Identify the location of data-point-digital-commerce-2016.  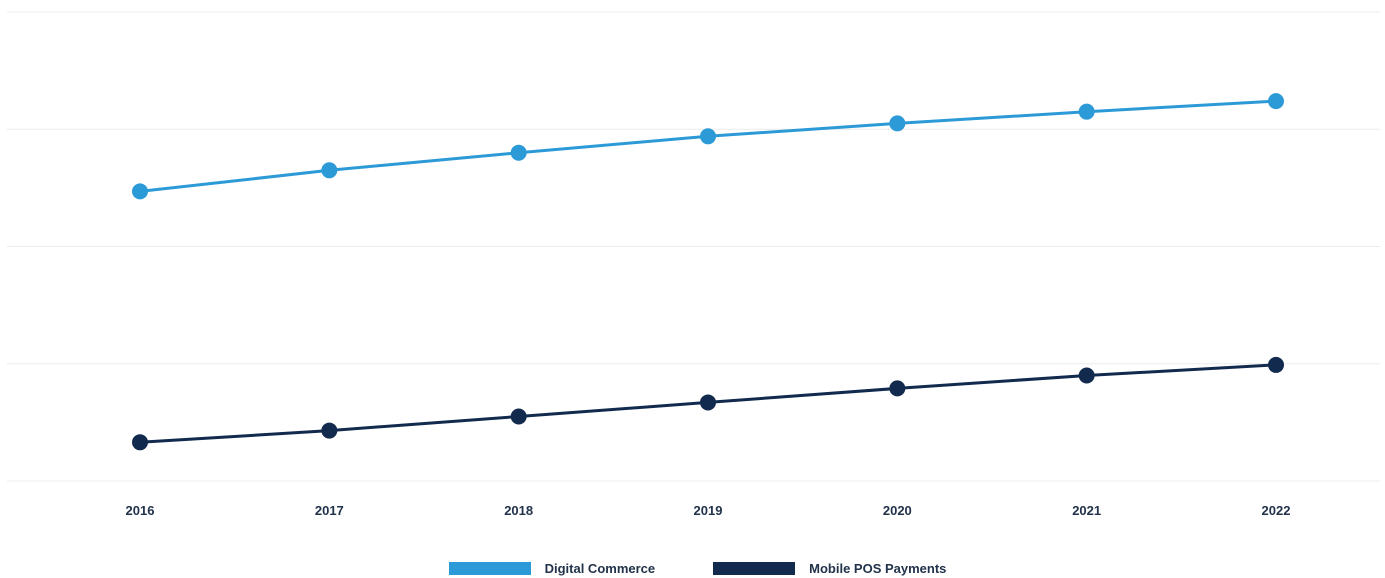
(140, 191).